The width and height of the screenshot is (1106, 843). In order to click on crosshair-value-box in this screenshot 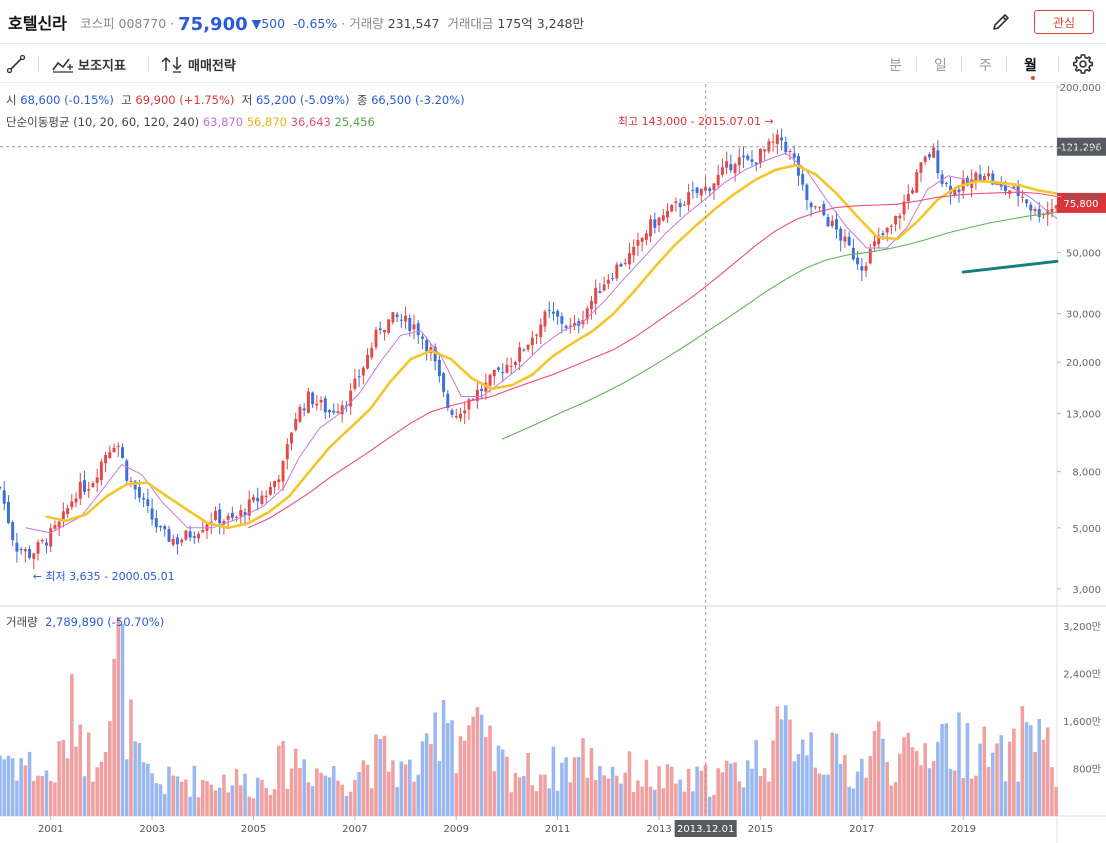, I will do `click(1081, 146)`.